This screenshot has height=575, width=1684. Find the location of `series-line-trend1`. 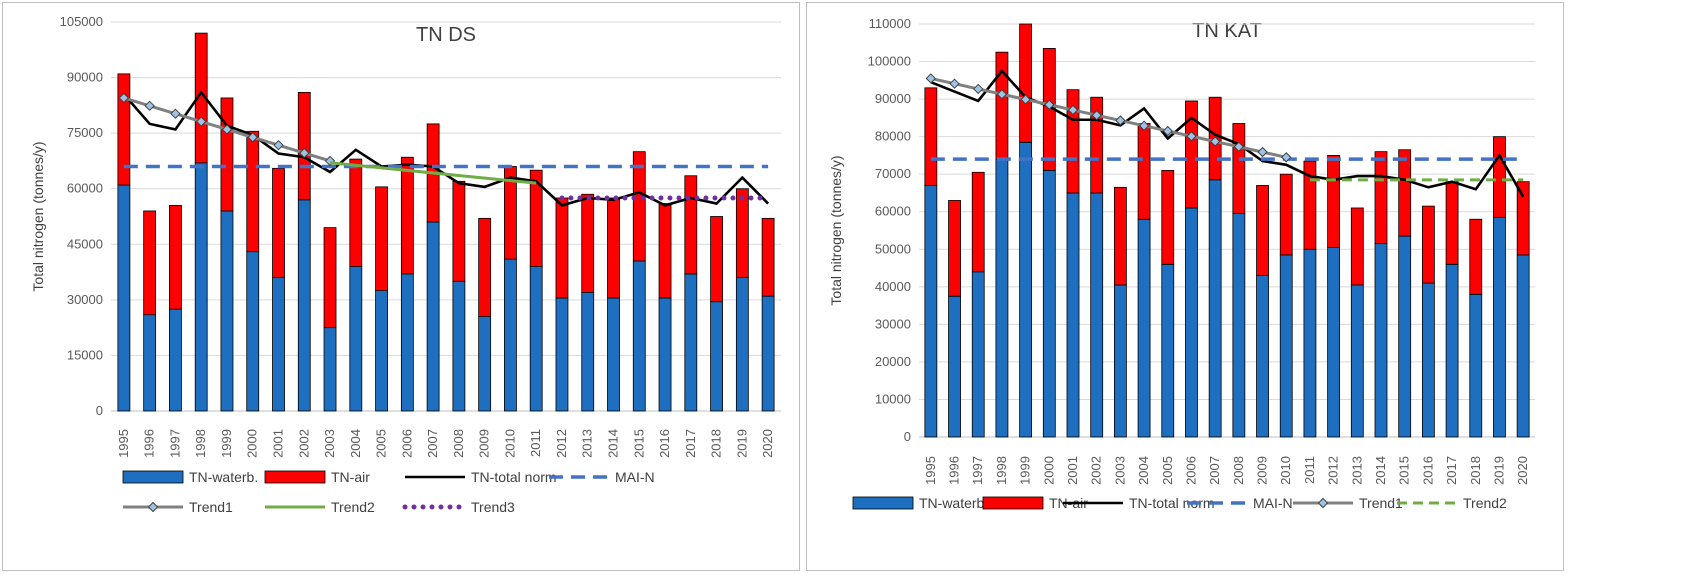

series-line-trend1 is located at coordinates (1108, 117).